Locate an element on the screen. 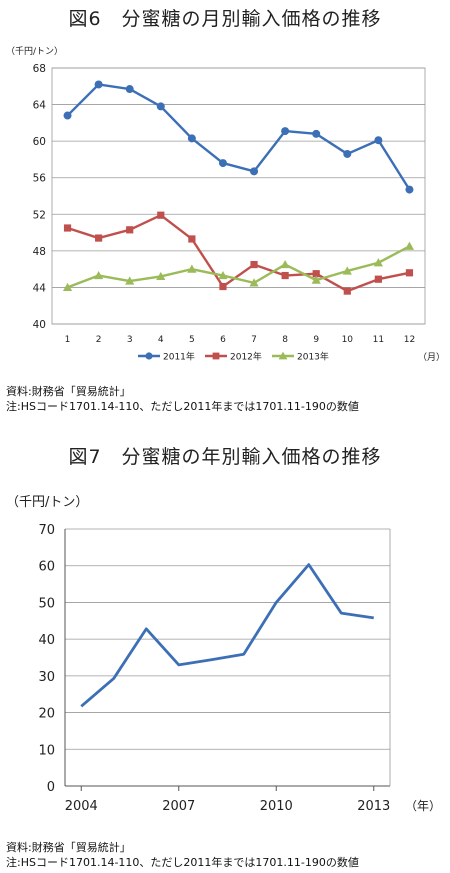 This screenshot has height=873, width=450. chart1-x-tick-label: 11 is located at coordinates (378, 340).